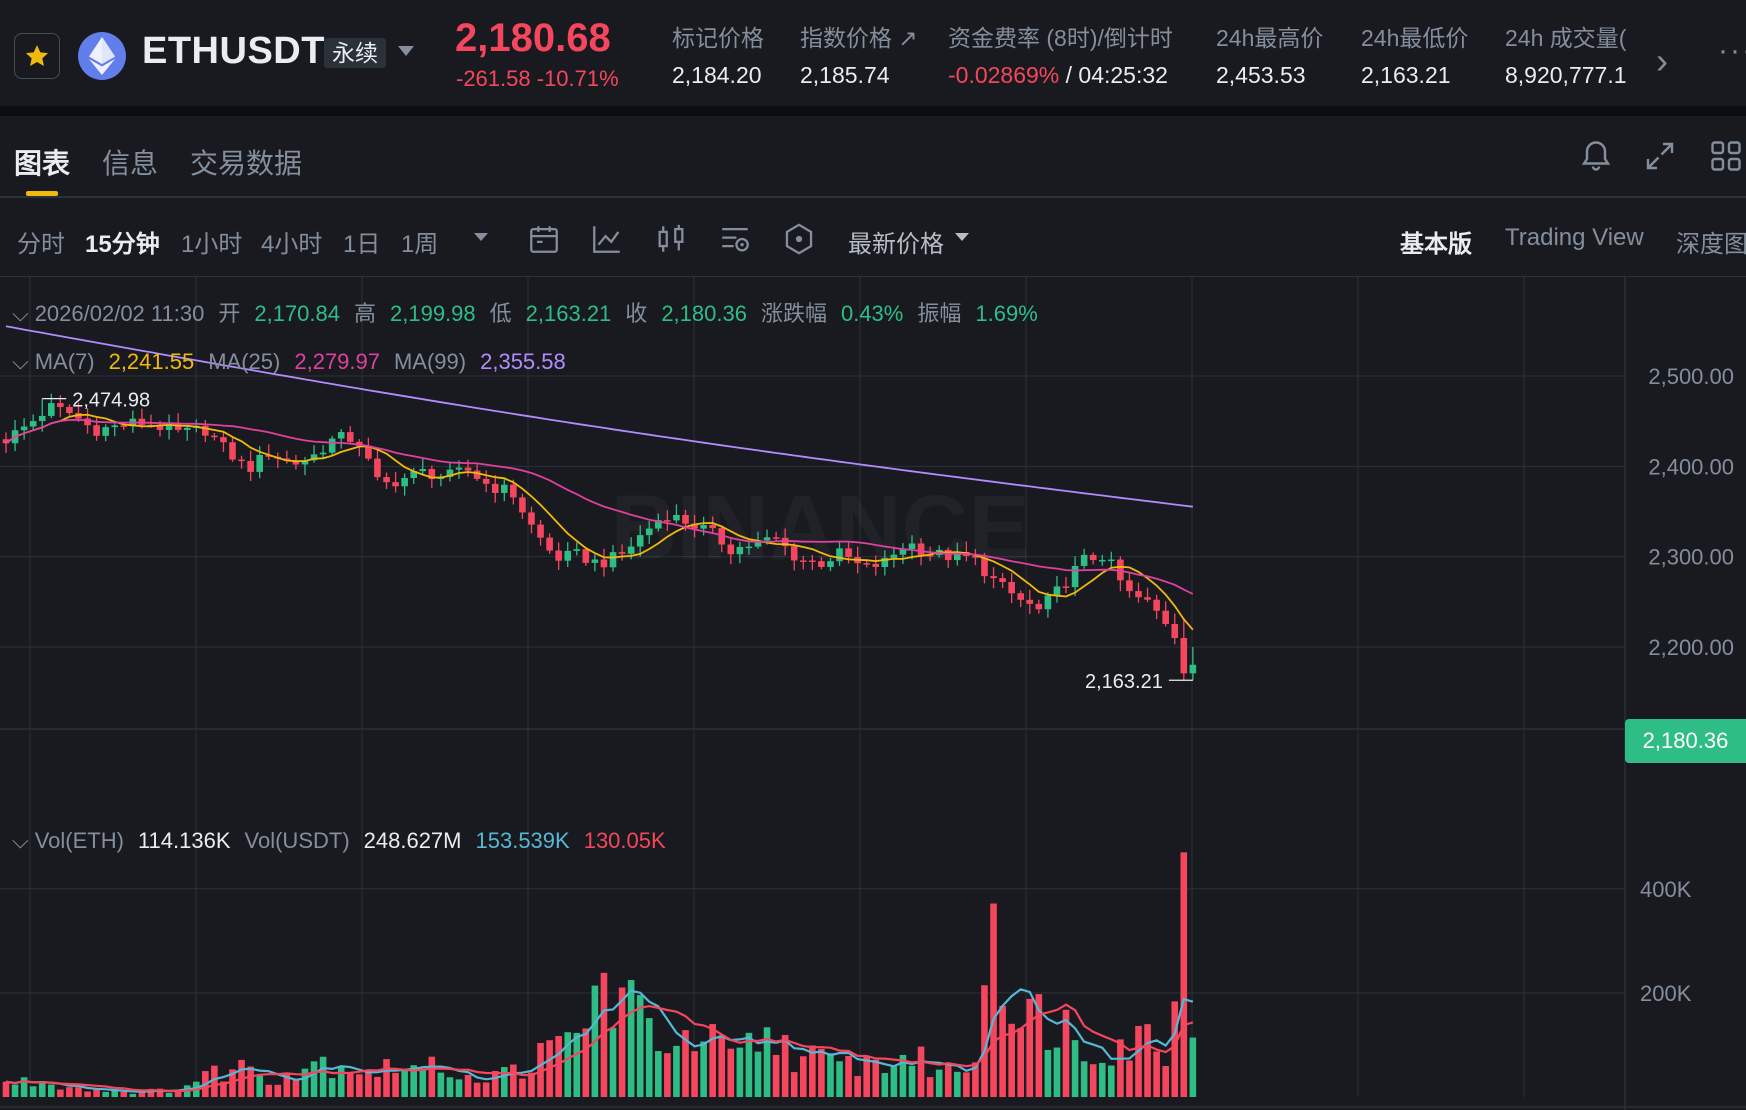 This screenshot has width=1746, height=1110. What do you see at coordinates (362, 244) in the screenshot?
I see `timeframe-1d: 1日` at bounding box center [362, 244].